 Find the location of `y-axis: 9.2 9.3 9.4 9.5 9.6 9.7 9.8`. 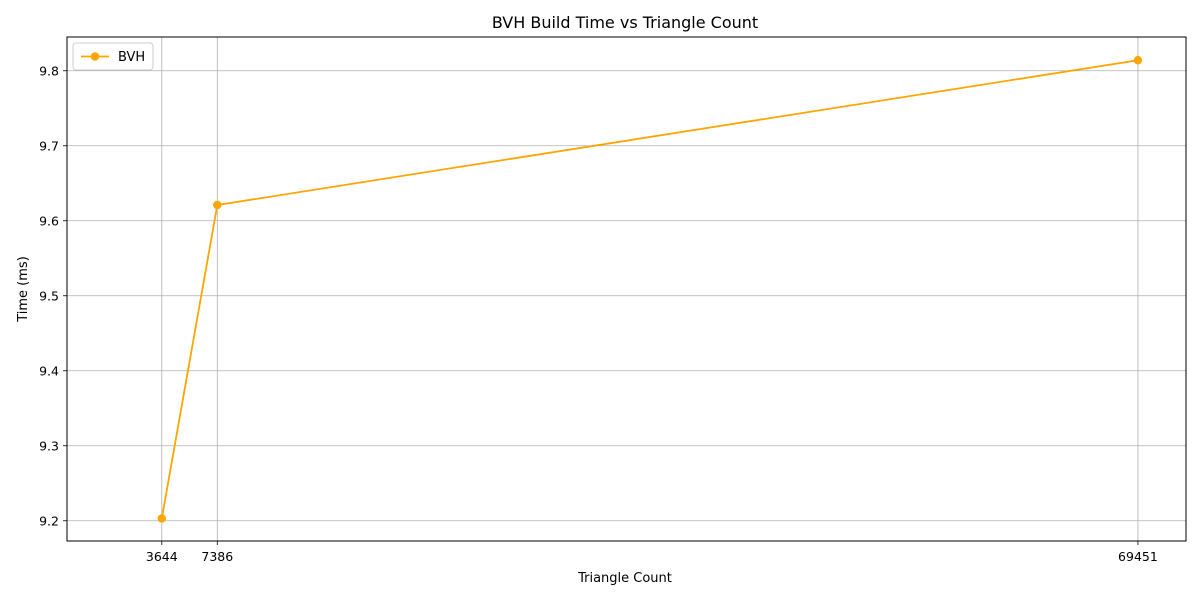

y-axis: 9.2 9.3 9.4 9.5 9.6 9.7 9.8 is located at coordinates (53, 295).